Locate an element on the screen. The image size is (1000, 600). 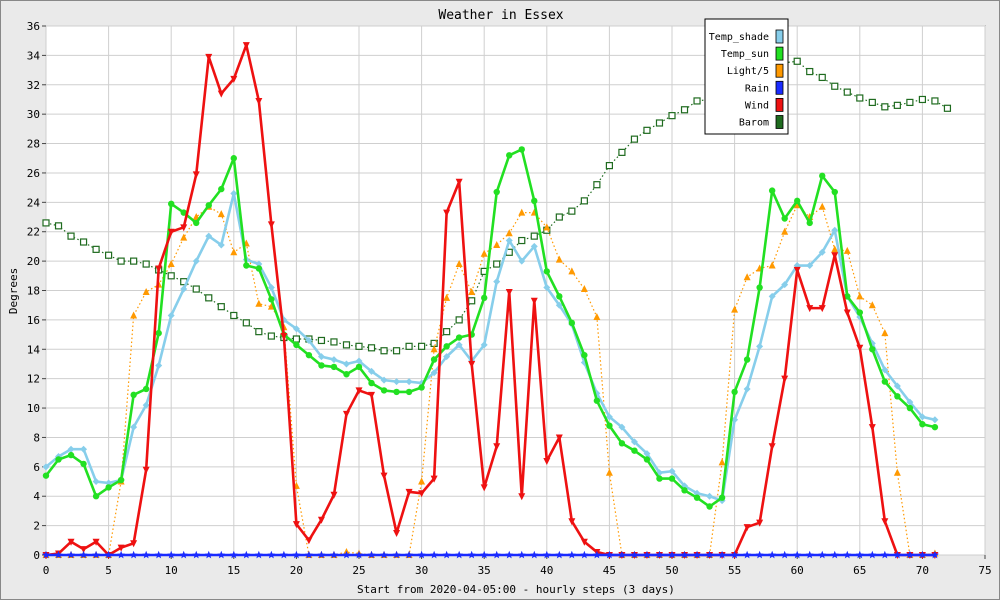
x-tick-label: 5 is located at coordinates (108, 570).